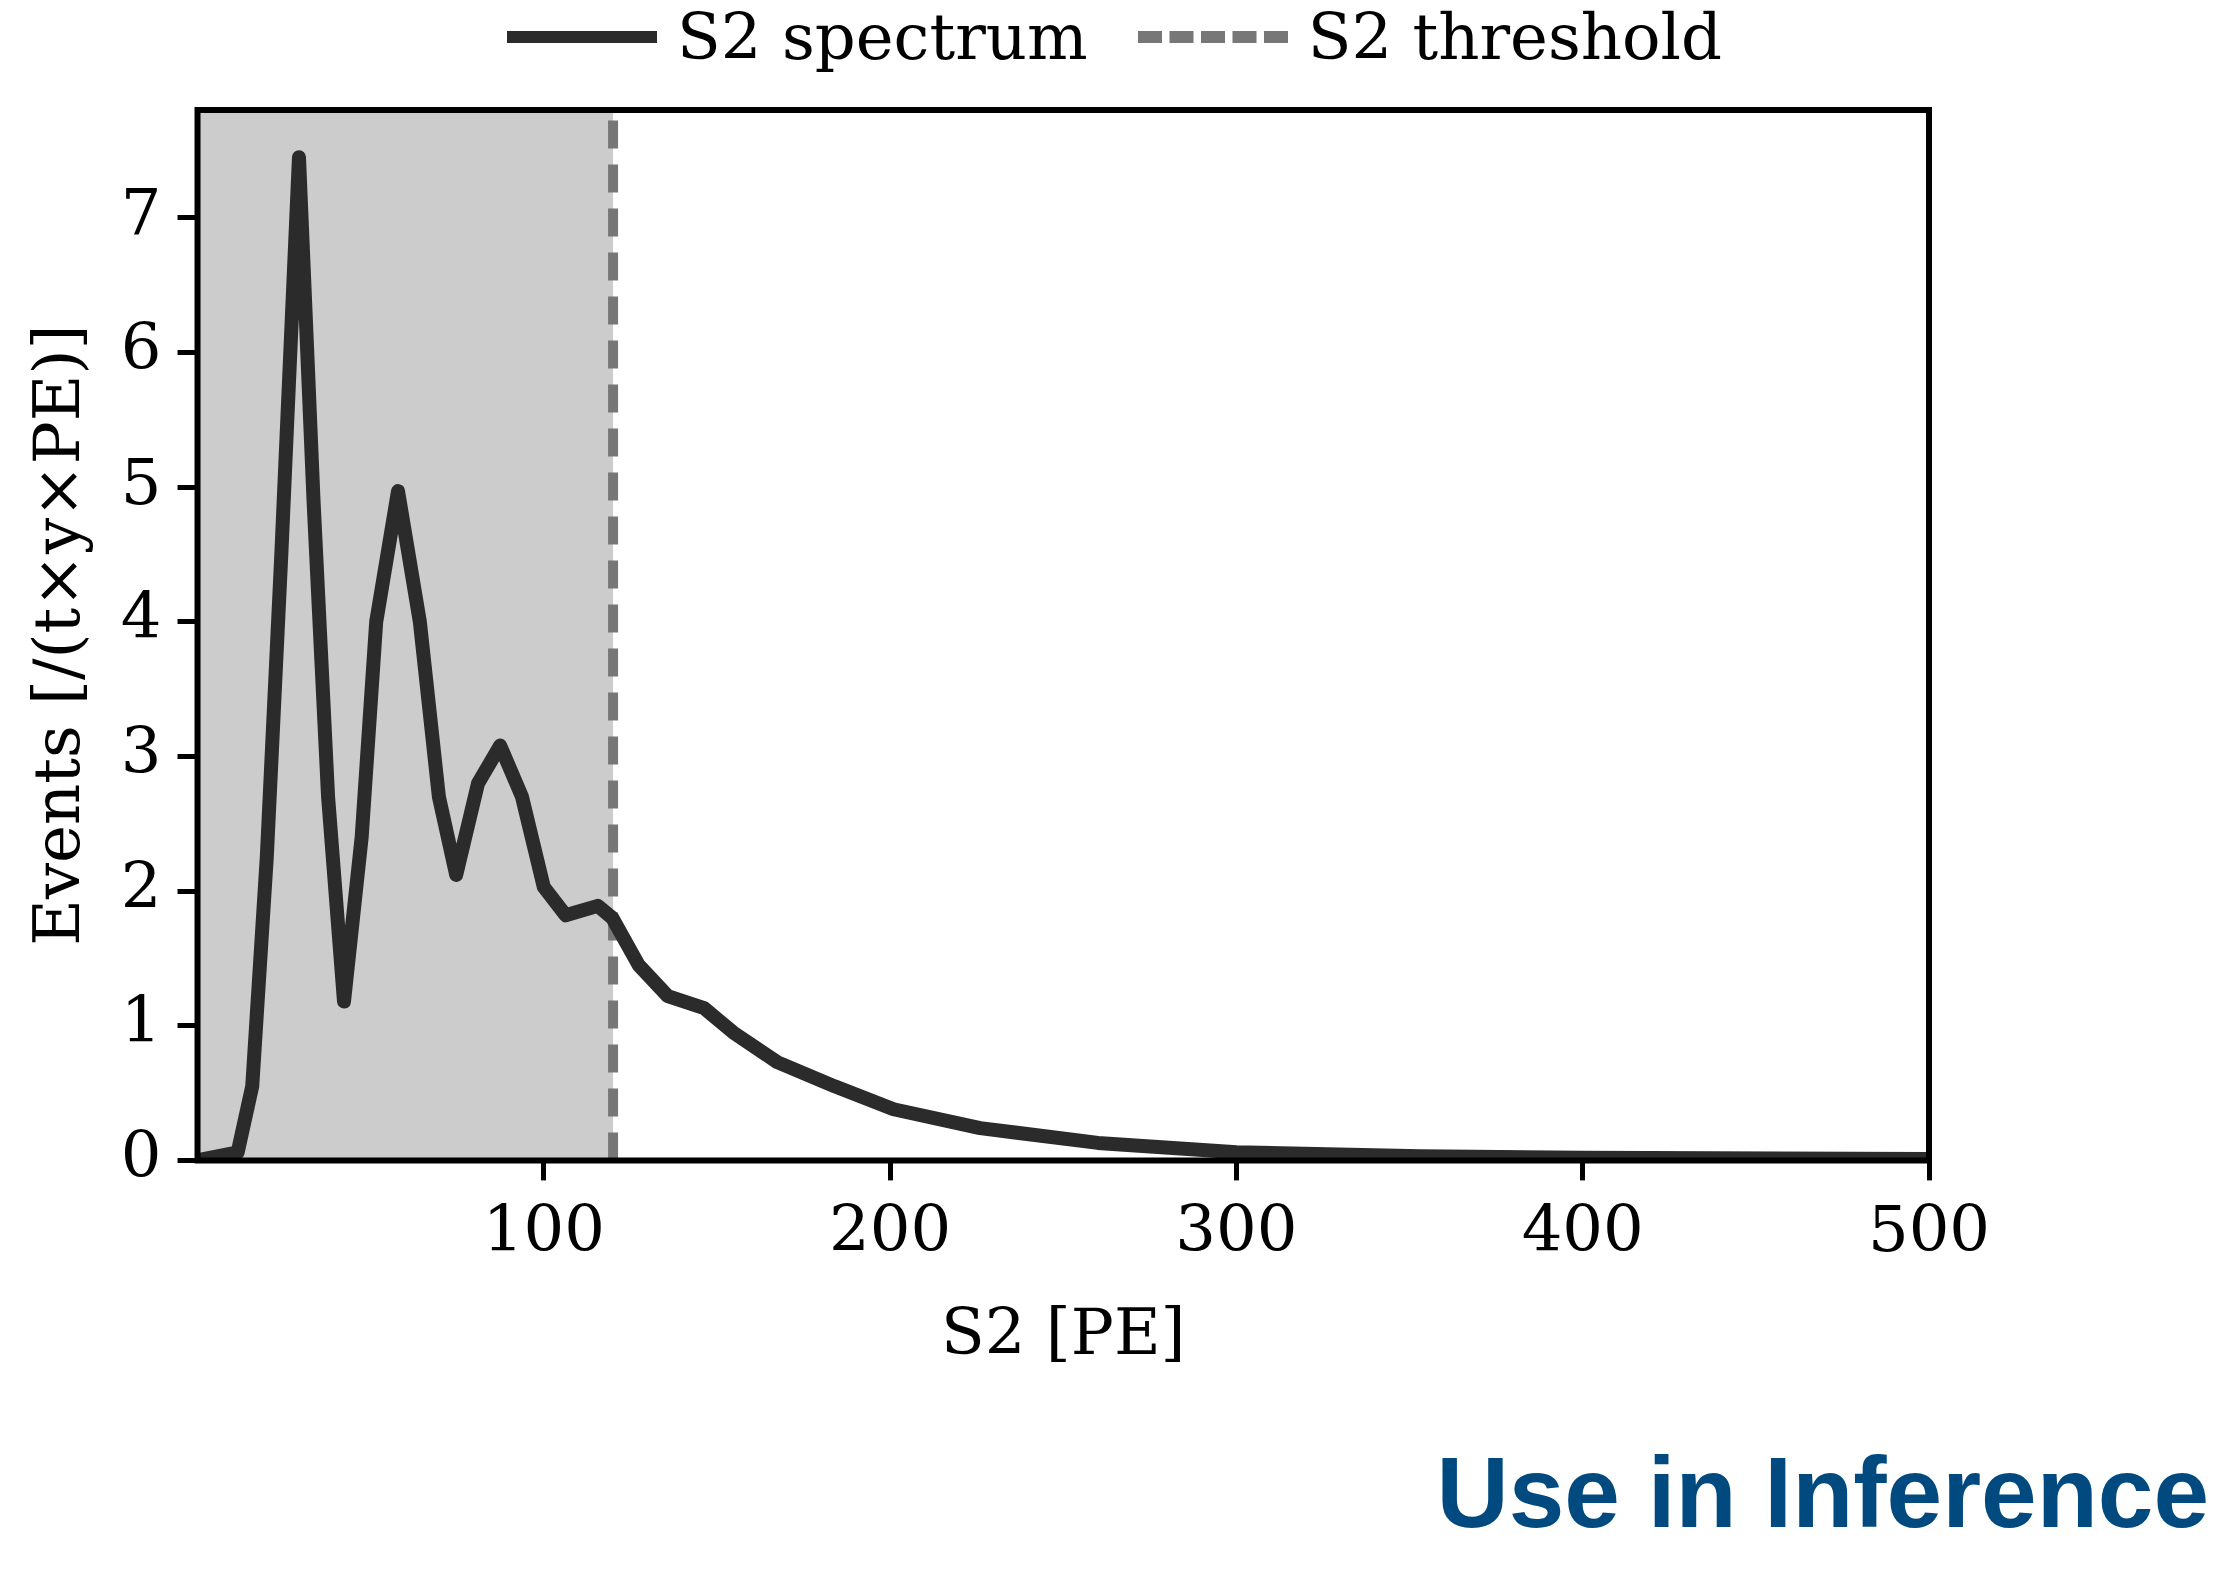 This screenshot has height=1570, width=2229. I want to click on legend-label: S2 spectrum, so click(882, 37).